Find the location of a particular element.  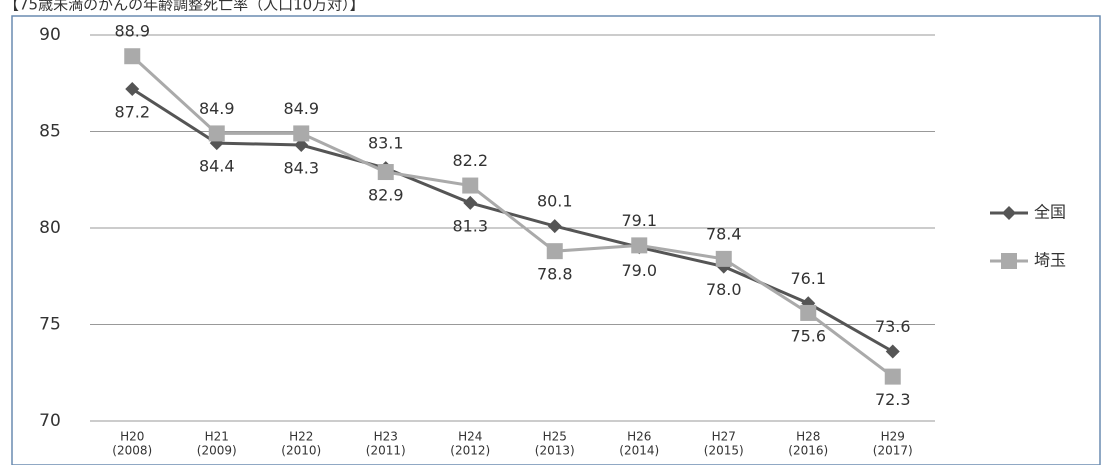

x-tick-label: H29 is located at coordinates (893, 437).